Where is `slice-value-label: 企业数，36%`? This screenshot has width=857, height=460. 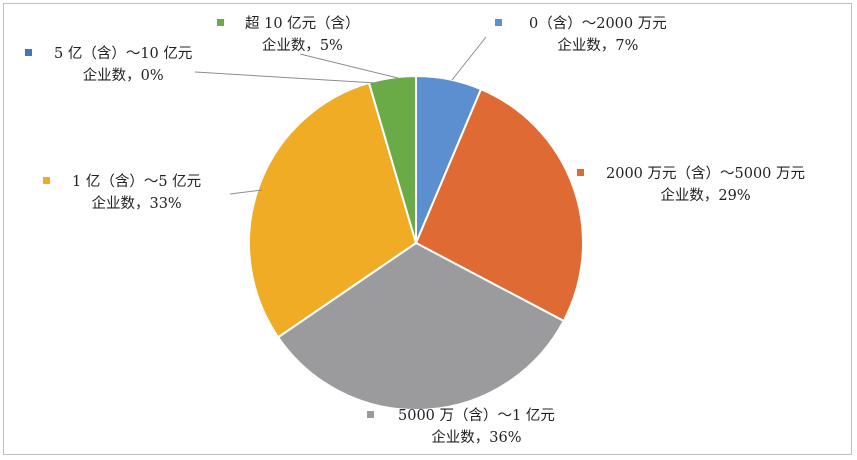 slice-value-label: 企业数，36% is located at coordinates (476, 437).